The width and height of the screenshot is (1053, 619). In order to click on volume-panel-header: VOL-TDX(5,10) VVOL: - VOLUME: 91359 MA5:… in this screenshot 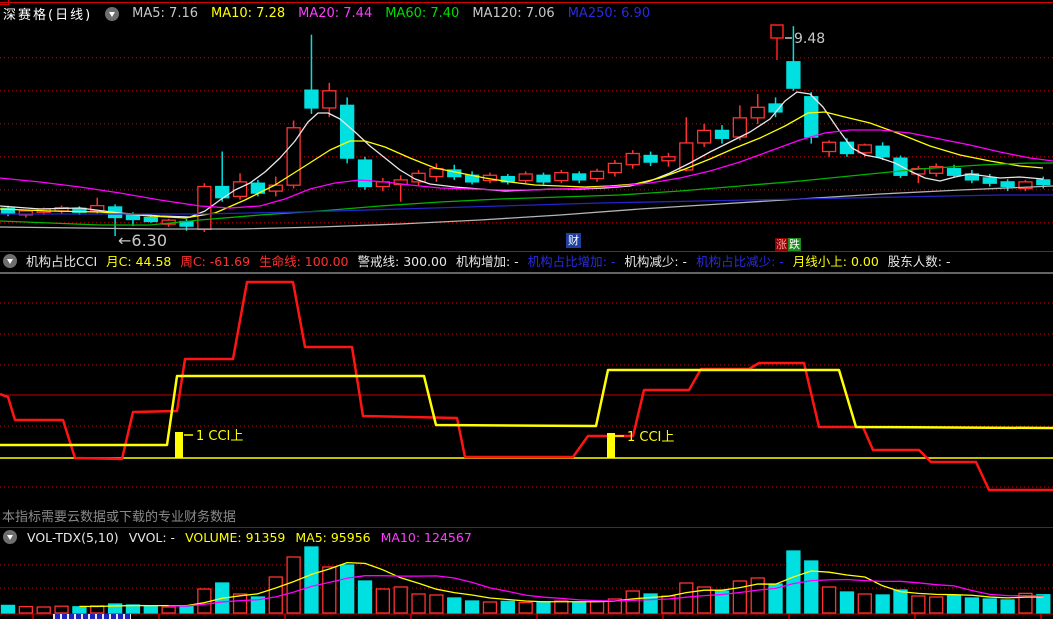, I will do `click(237, 537)`.